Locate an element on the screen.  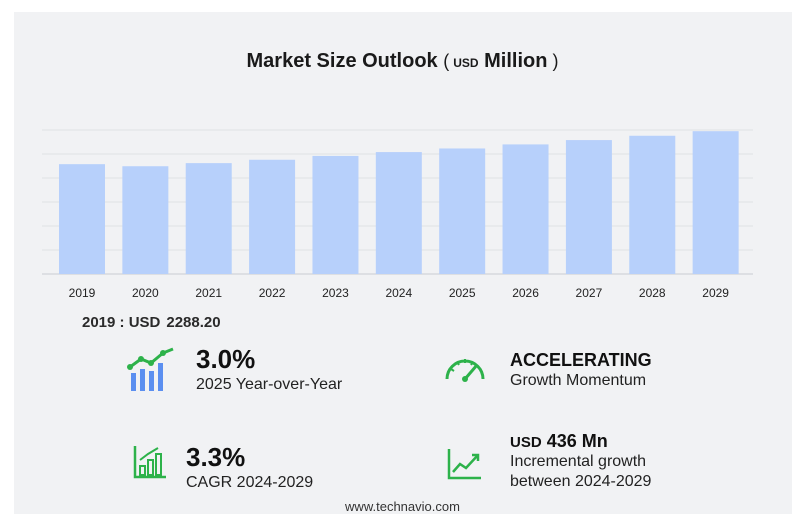
x-tick-2028: 2028 is located at coordinates (652, 293).